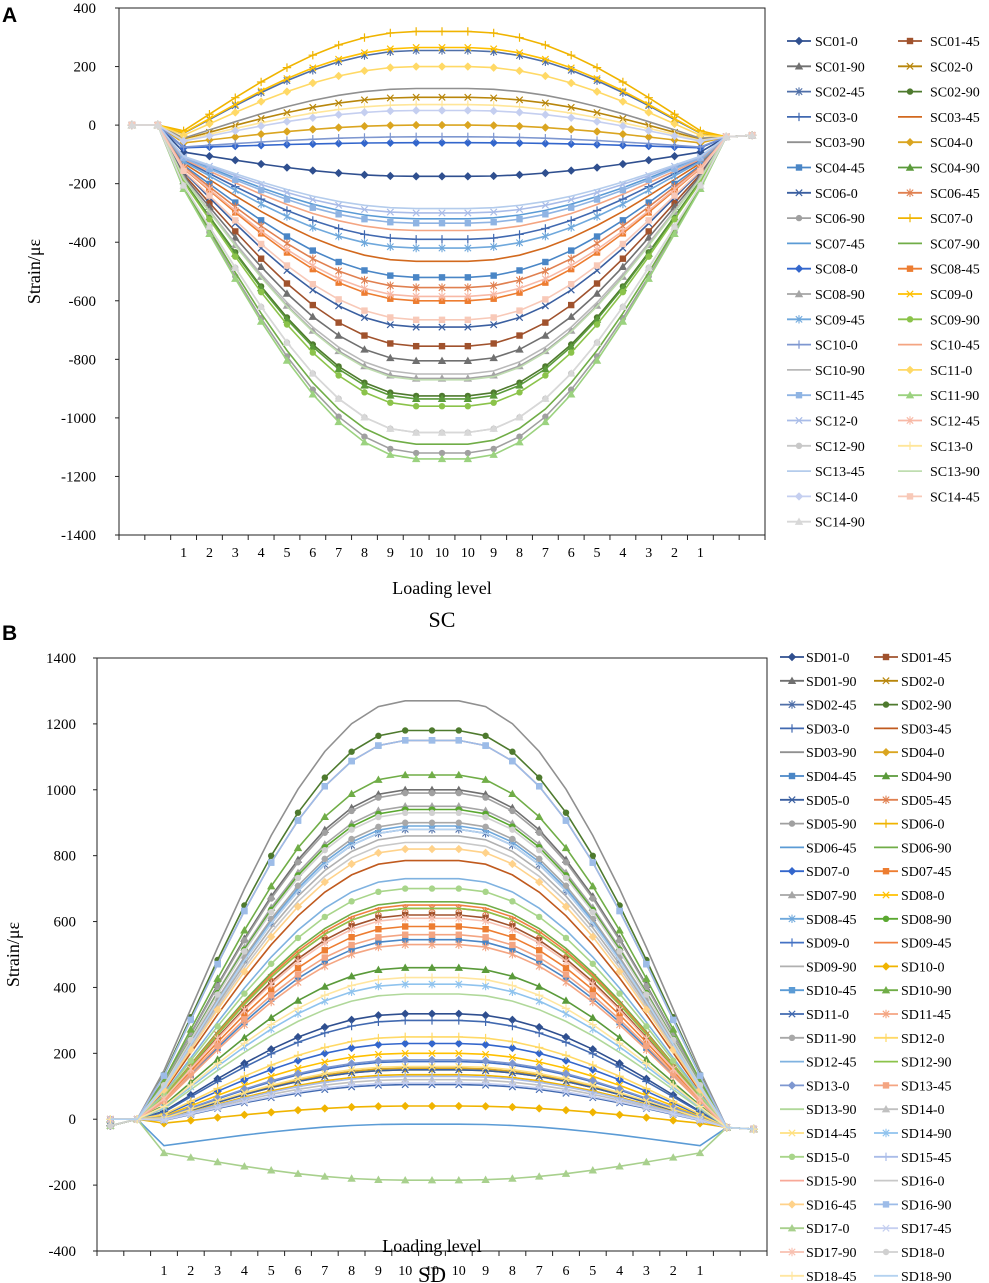 The image size is (989, 1283). What do you see at coordinates (183, 553) in the screenshot?
I see `x-tick-label: 1` at bounding box center [183, 553].